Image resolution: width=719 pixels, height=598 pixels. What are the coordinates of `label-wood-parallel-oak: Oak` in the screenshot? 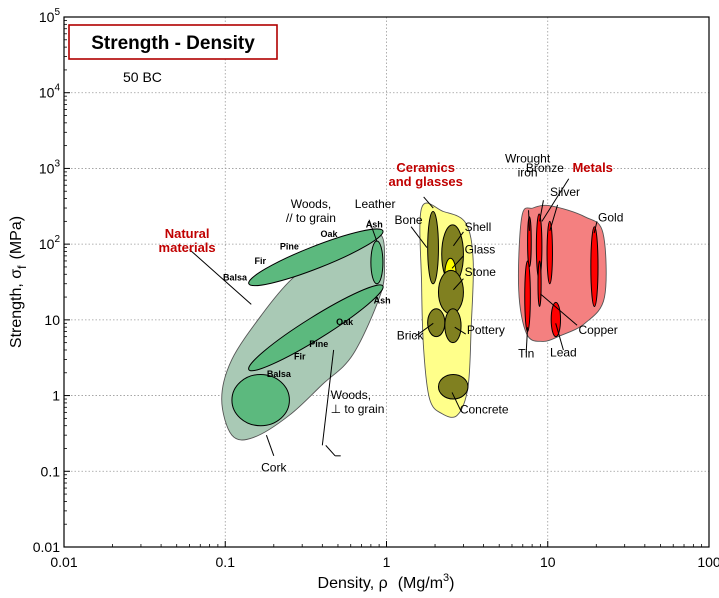 It's located at (329, 234).